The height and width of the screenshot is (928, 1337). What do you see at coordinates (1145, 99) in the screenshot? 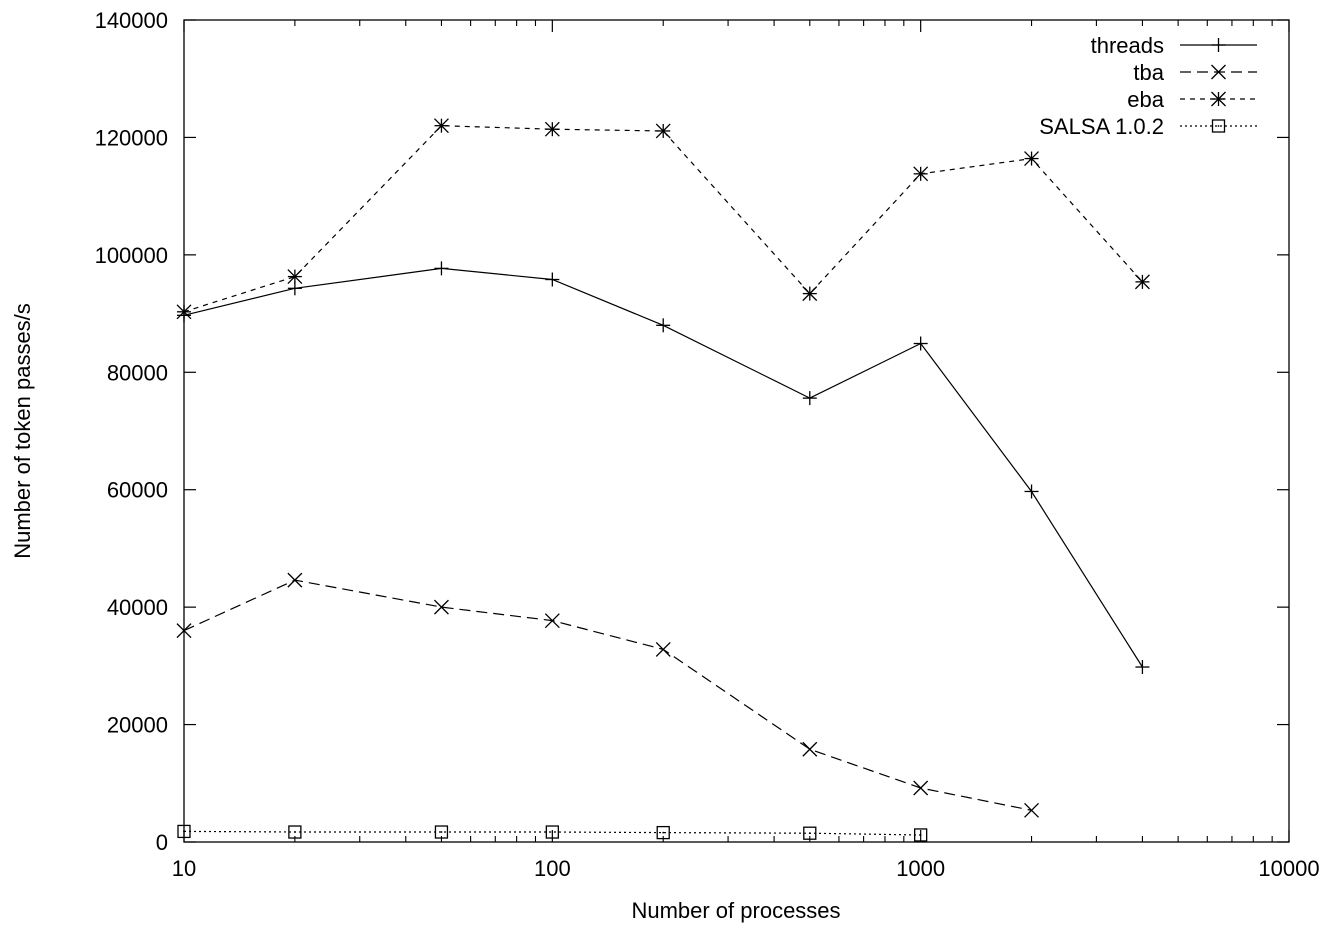
I see `legend-label: eba` at bounding box center [1145, 99].